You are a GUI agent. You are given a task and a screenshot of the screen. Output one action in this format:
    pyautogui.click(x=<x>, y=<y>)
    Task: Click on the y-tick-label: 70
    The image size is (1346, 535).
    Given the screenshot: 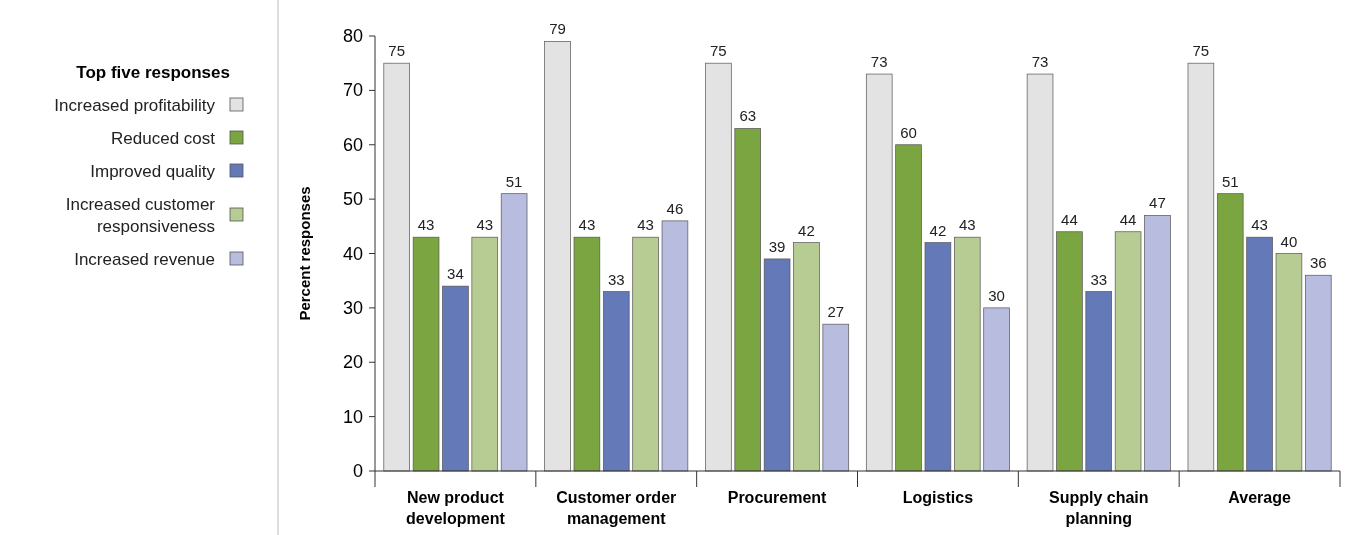 What is the action you would take?
    pyautogui.click(x=352, y=90)
    